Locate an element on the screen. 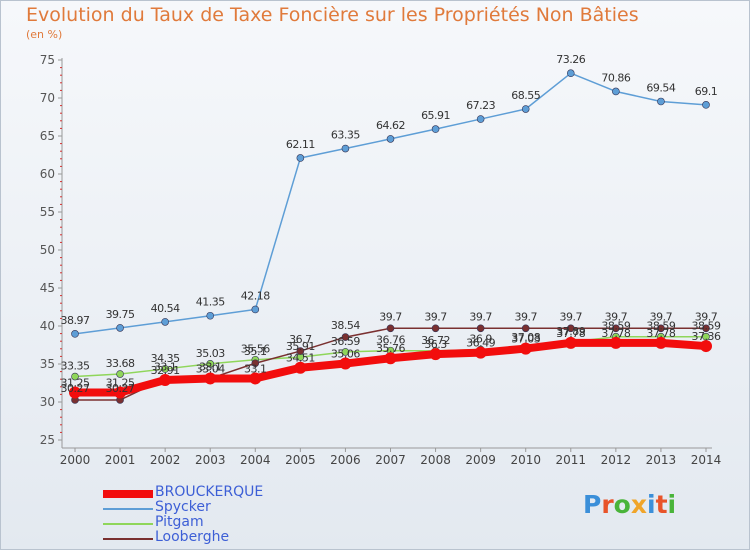  data-label-spycker: 41.35 is located at coordinates (210, 302).